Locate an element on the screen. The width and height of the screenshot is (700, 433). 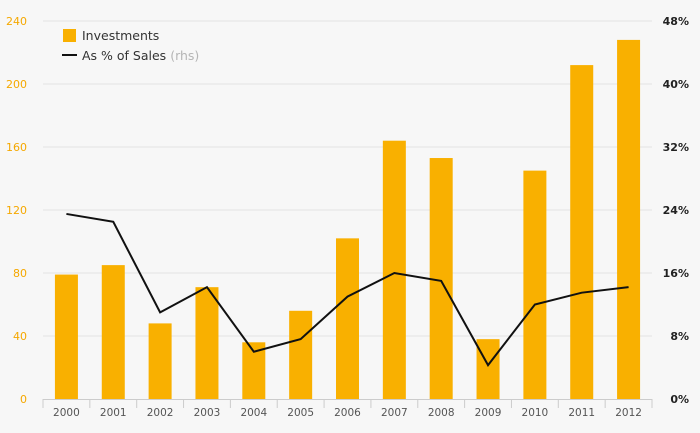
x-tick-label: 2008 is located at coordinates (441, 413).